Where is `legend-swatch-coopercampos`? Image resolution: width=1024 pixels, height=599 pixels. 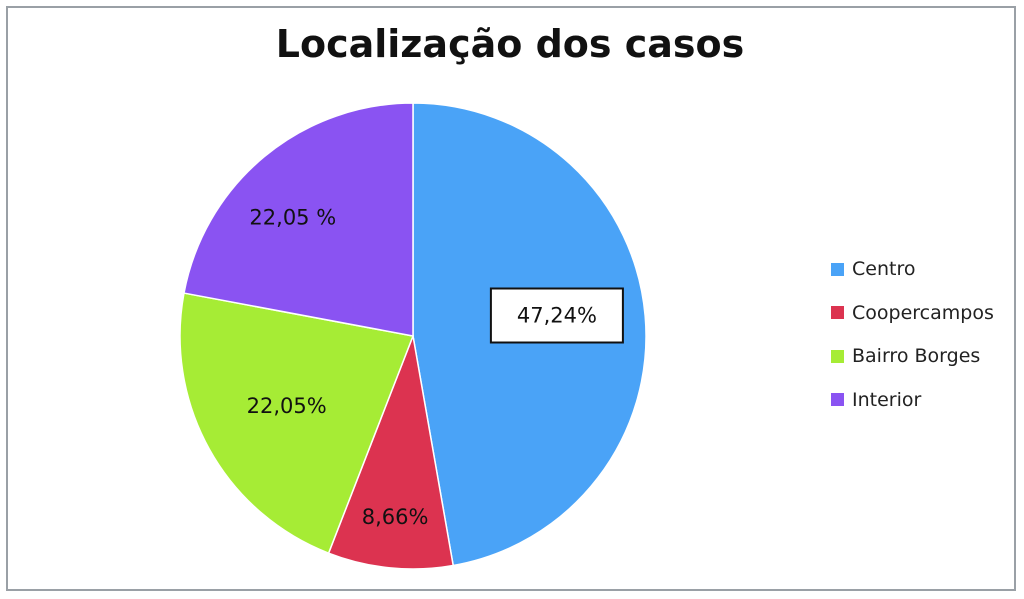
legend-swatch-coopercampos is located at coordinates (837, 312).